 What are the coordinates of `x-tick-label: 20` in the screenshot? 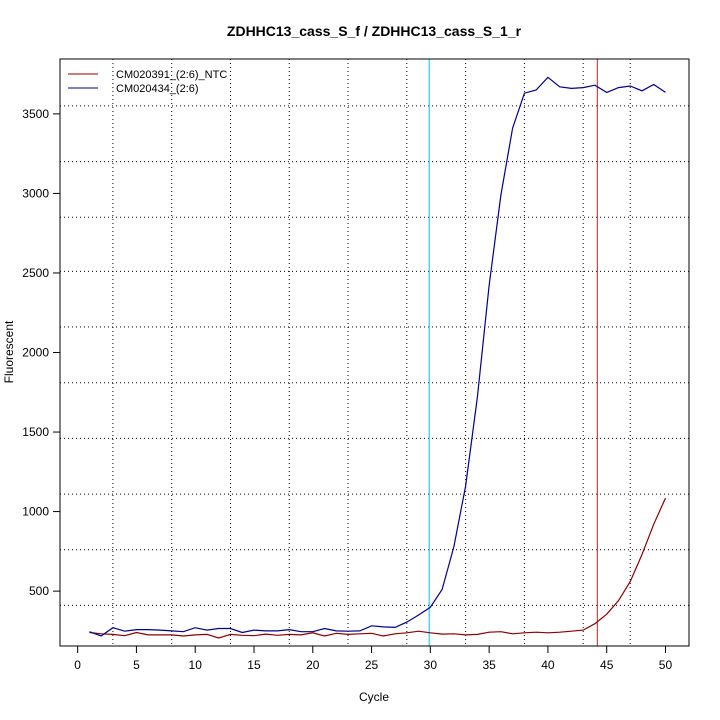 It's located at (313, 665).